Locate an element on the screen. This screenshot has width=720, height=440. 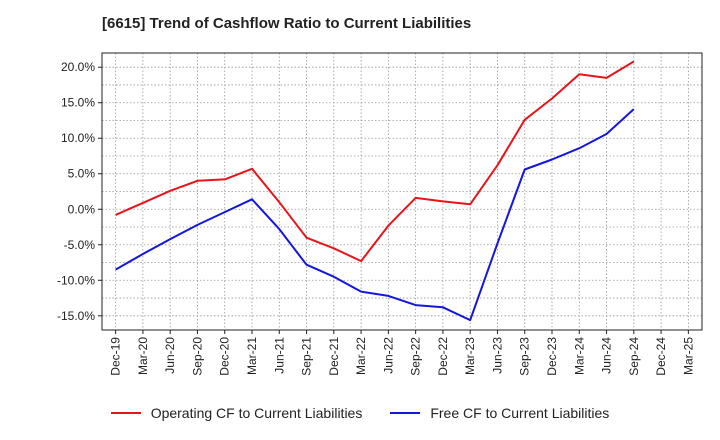
x-tick-label: Dec-21 is located at coordinates (334, 356).